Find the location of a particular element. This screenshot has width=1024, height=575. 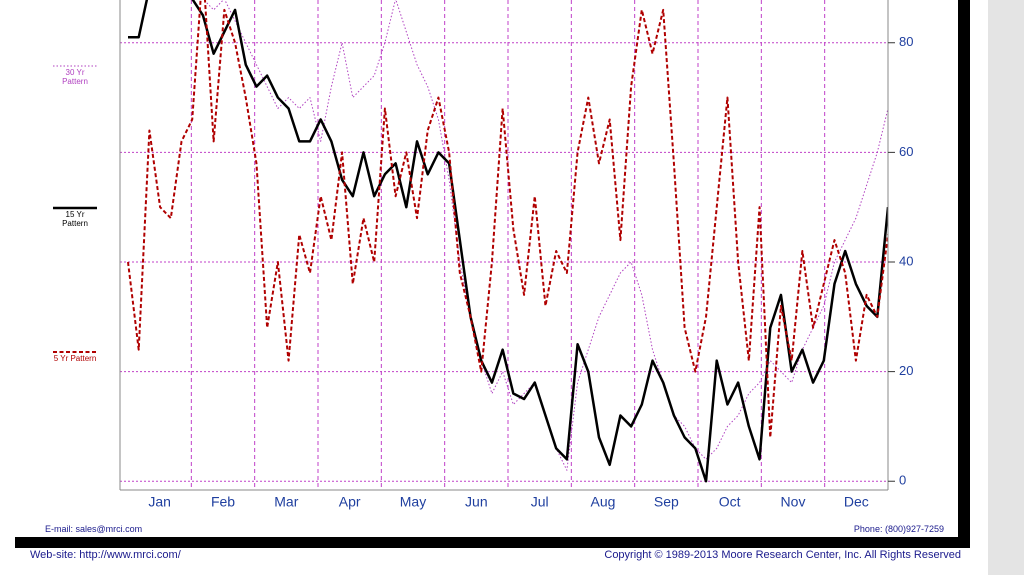

y-tick-label: 20 is located at coordinates (906, 370).